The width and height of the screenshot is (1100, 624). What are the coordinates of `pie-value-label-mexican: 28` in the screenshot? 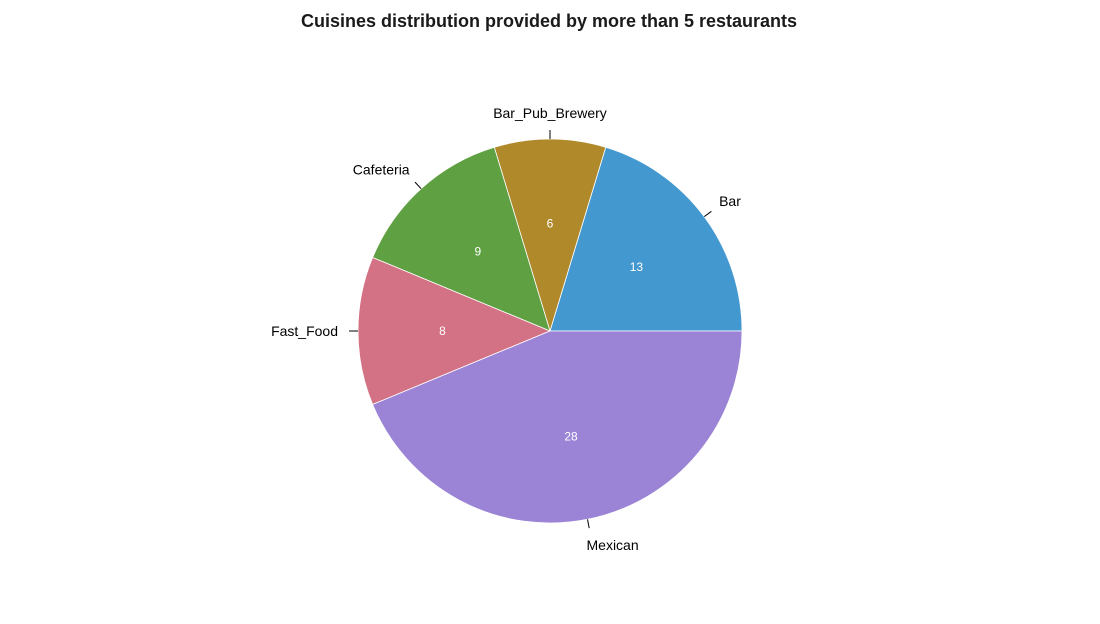 It's located at (571, 437).